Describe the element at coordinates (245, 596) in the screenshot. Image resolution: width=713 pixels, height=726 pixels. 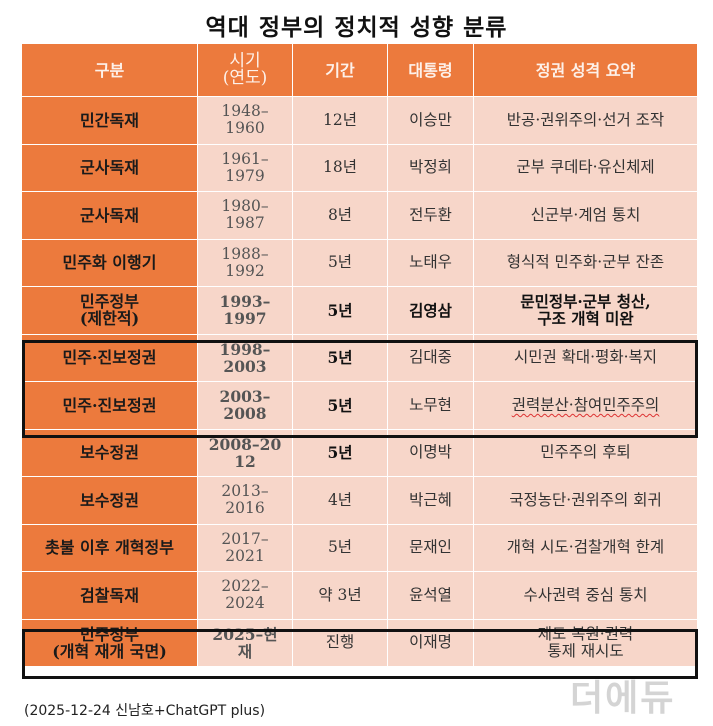
I see `row-11-period: 2022– 2024` at that location.